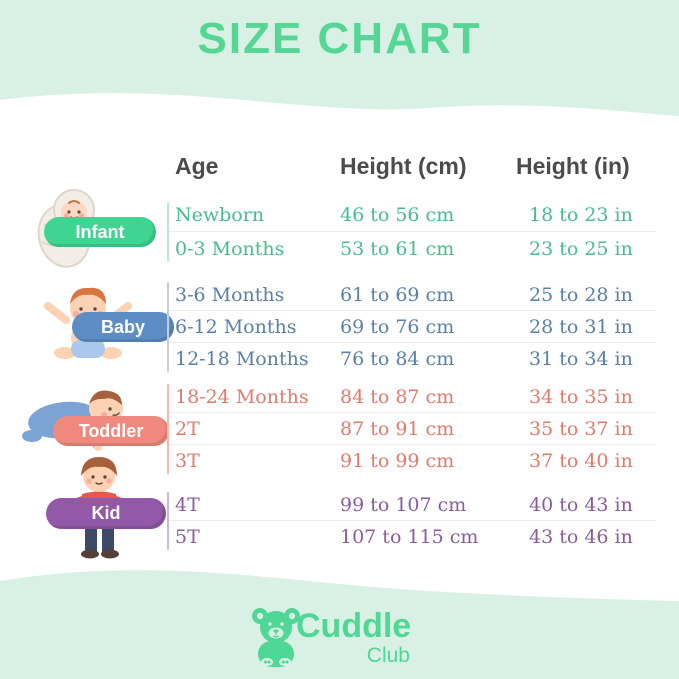 The width and height of the screenshot is (679, 679). Describe the element at coordinates (397, 396) in the screenshot. I see `height-cm-cell: 84 to 87 cm` at that location.